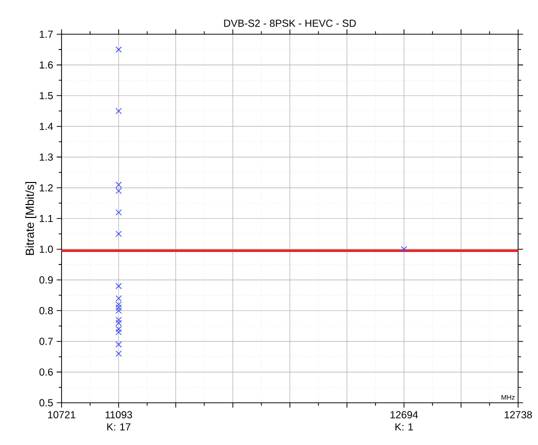 The height and width of the screenshot is (445, 538). Describe the element at coordinates (46, 65) in the screenshot. I see `y-tick-label: 1.6` at that location.